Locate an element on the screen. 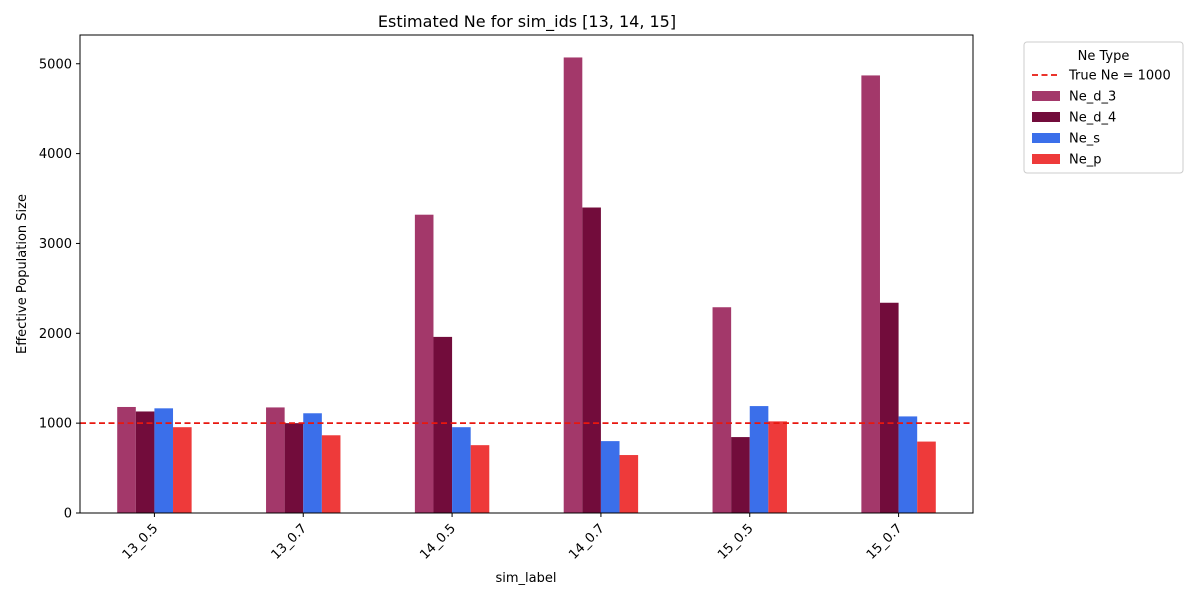 The image size is (1200, 600). bar-Ne_d_3-15_0.7 is located at coordinates (870, 294).